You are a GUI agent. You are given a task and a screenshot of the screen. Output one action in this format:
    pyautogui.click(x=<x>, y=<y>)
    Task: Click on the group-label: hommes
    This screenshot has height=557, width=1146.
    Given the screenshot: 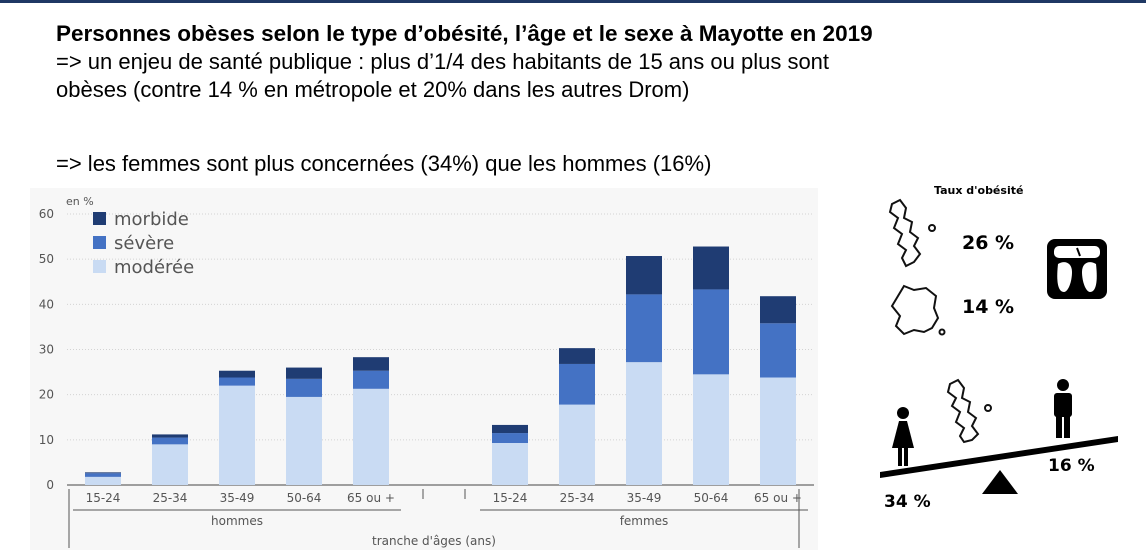 What is the action you would take?
    pyautogui.click(x=237, y=521)
    